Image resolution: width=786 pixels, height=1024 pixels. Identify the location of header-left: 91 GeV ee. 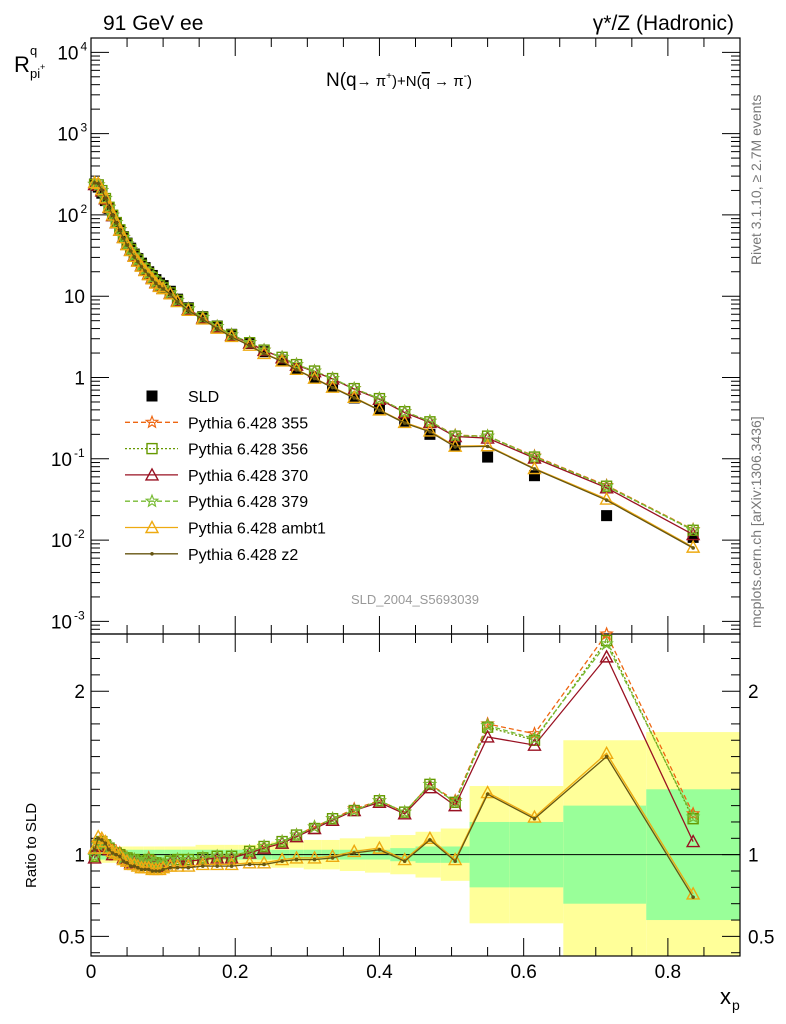
(153, 23).